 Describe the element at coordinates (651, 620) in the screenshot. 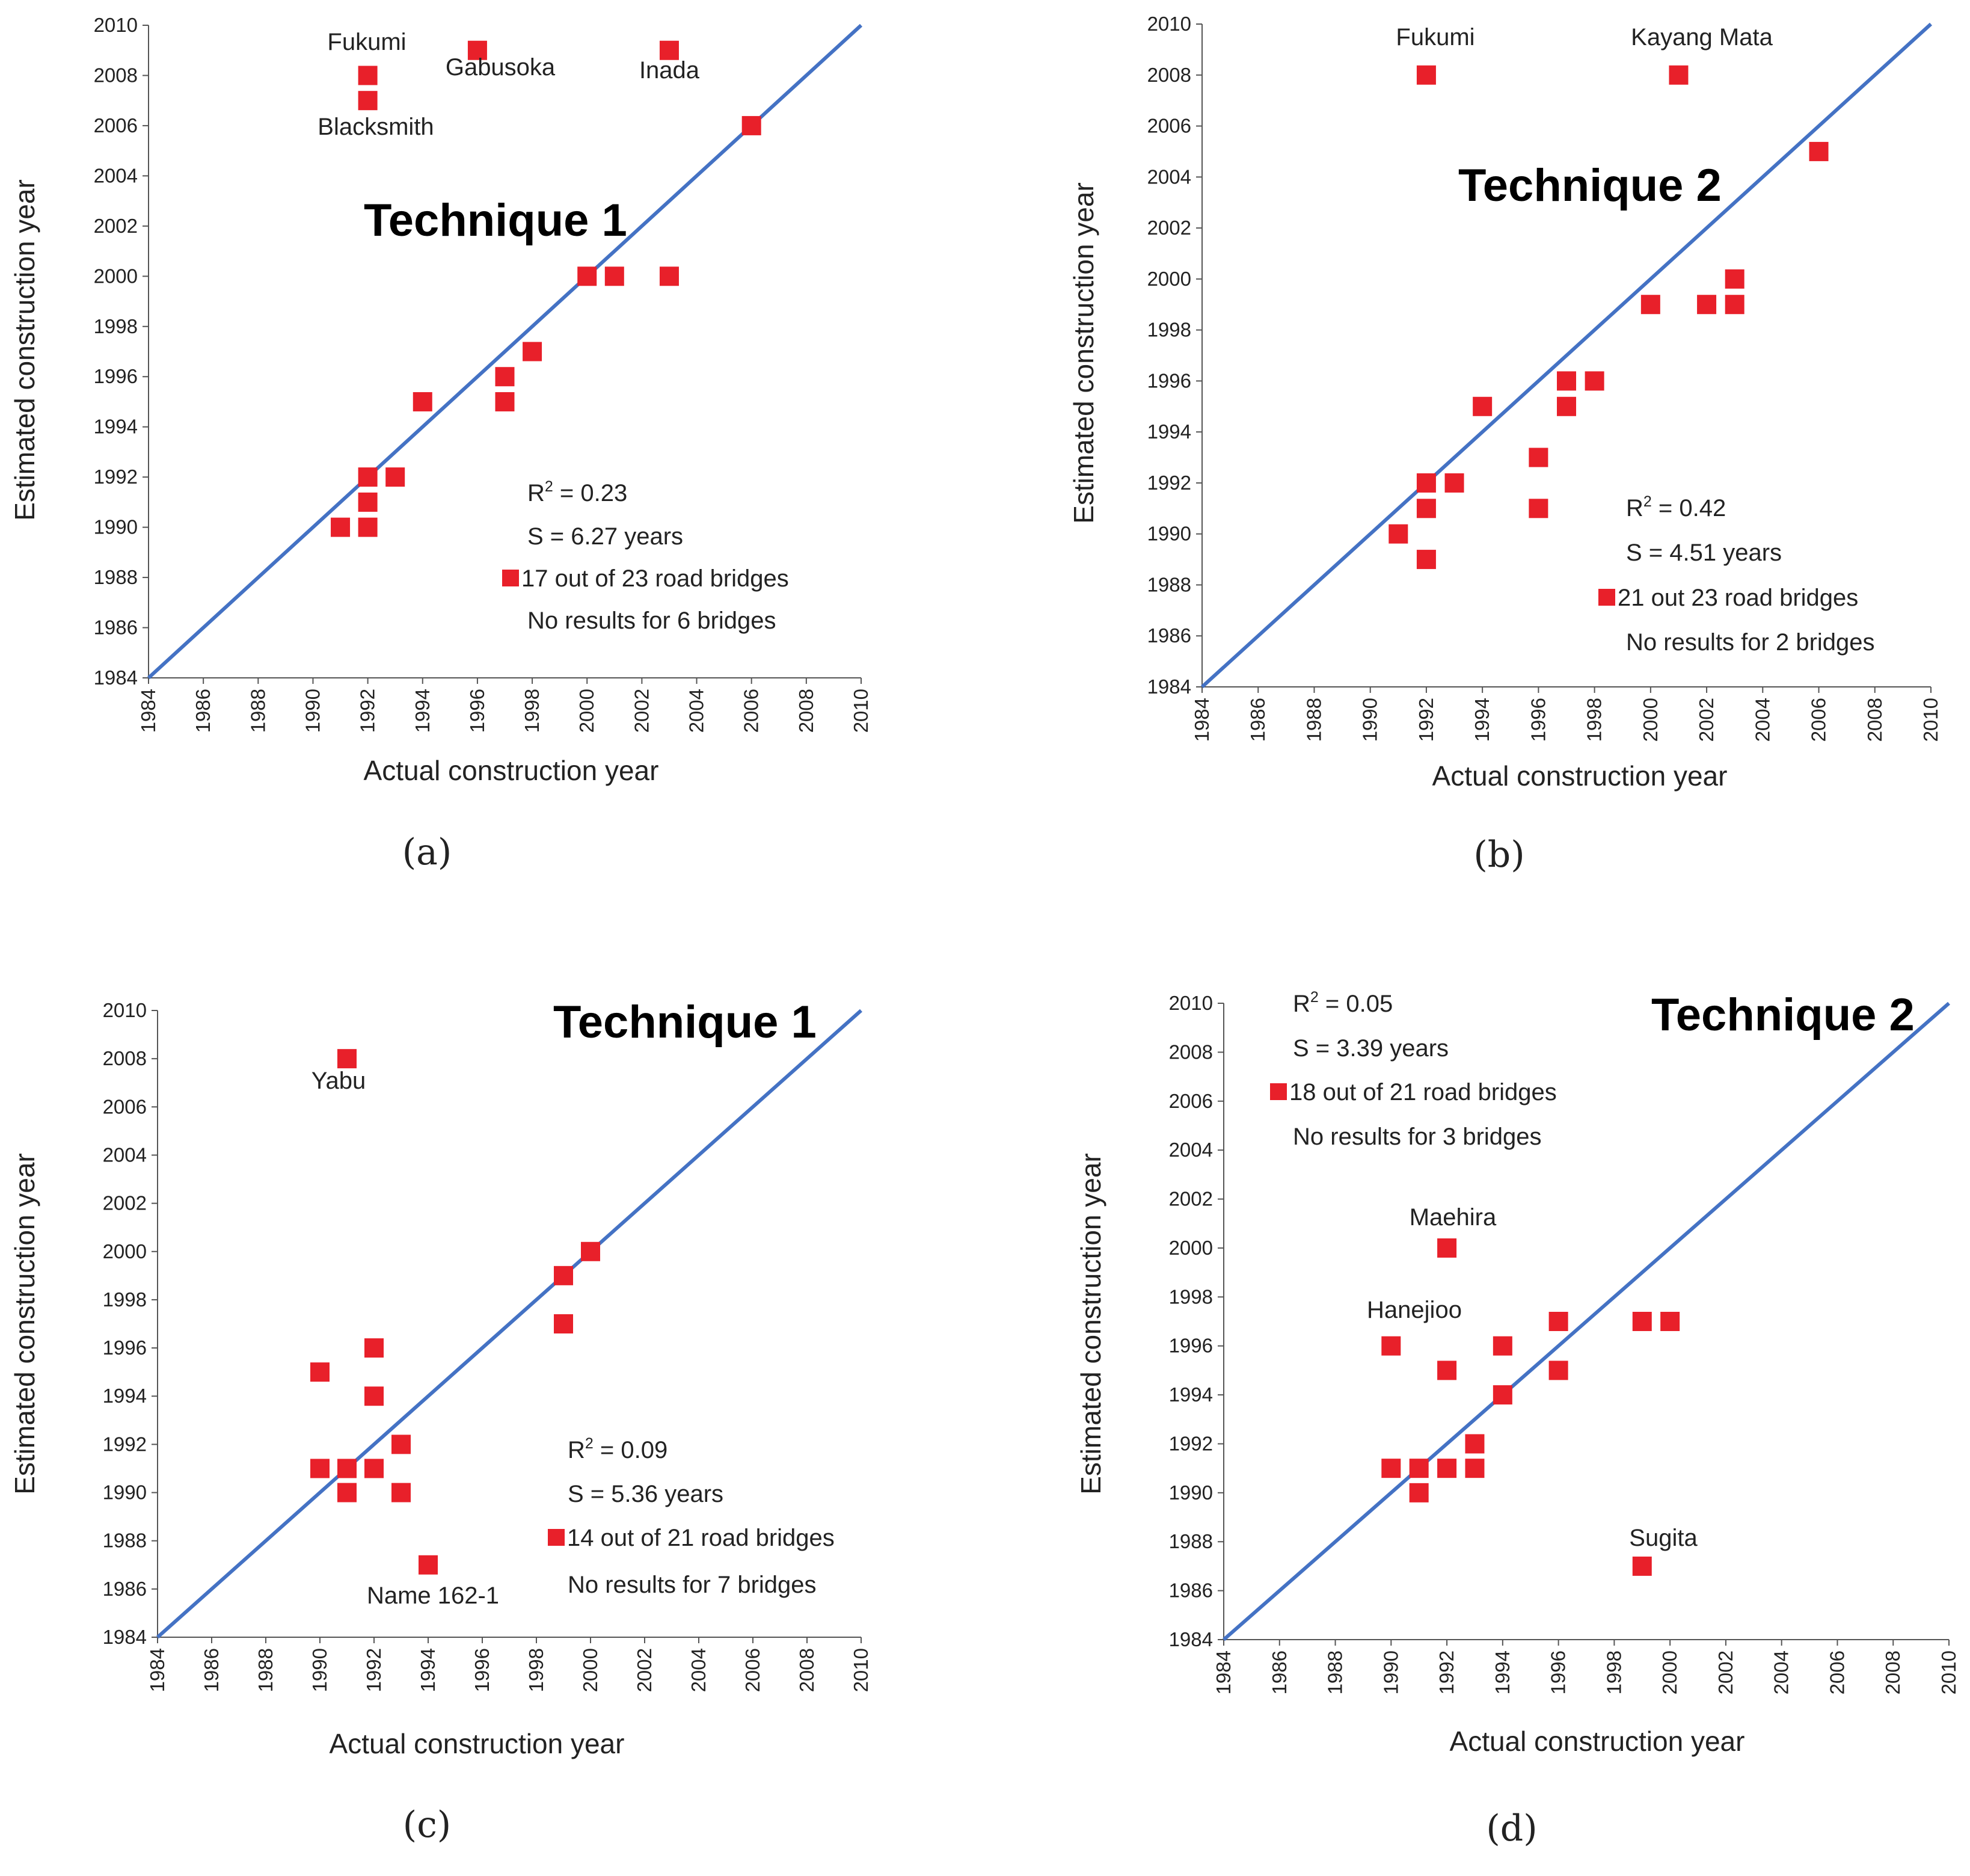

I see `no-results-label: No results for 6 bridges` at that location.